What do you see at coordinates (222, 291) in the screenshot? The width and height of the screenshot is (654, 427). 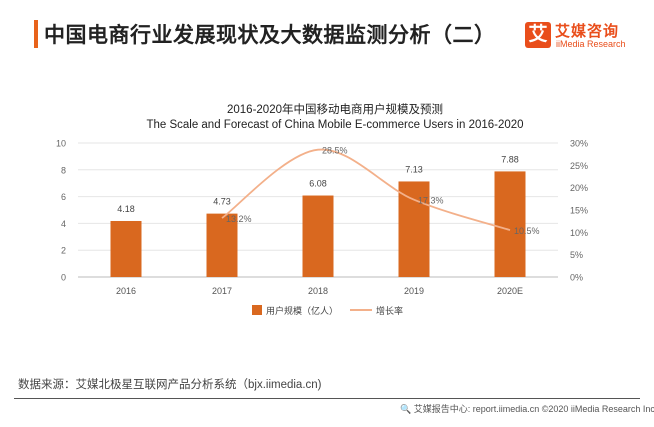 I see `x-tick-label: 2017` at bounding box center [222, 291].